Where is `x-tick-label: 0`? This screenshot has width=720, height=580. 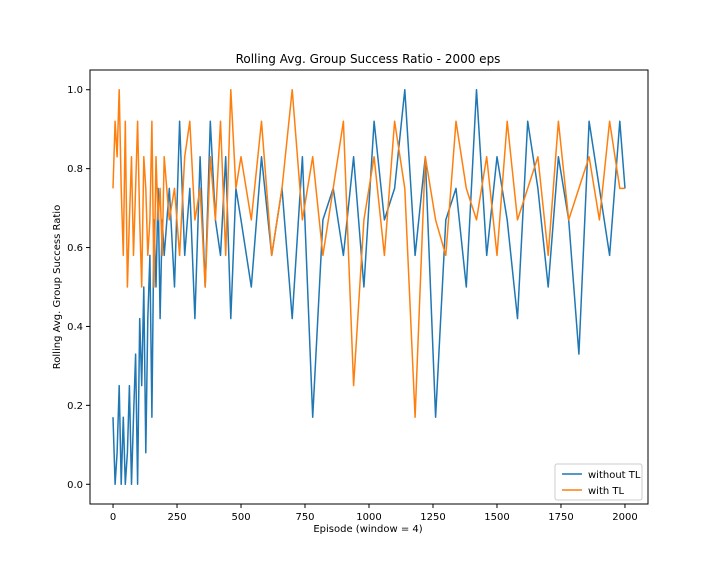
x-tick-label: 0 is located at coordinates (113, 517).